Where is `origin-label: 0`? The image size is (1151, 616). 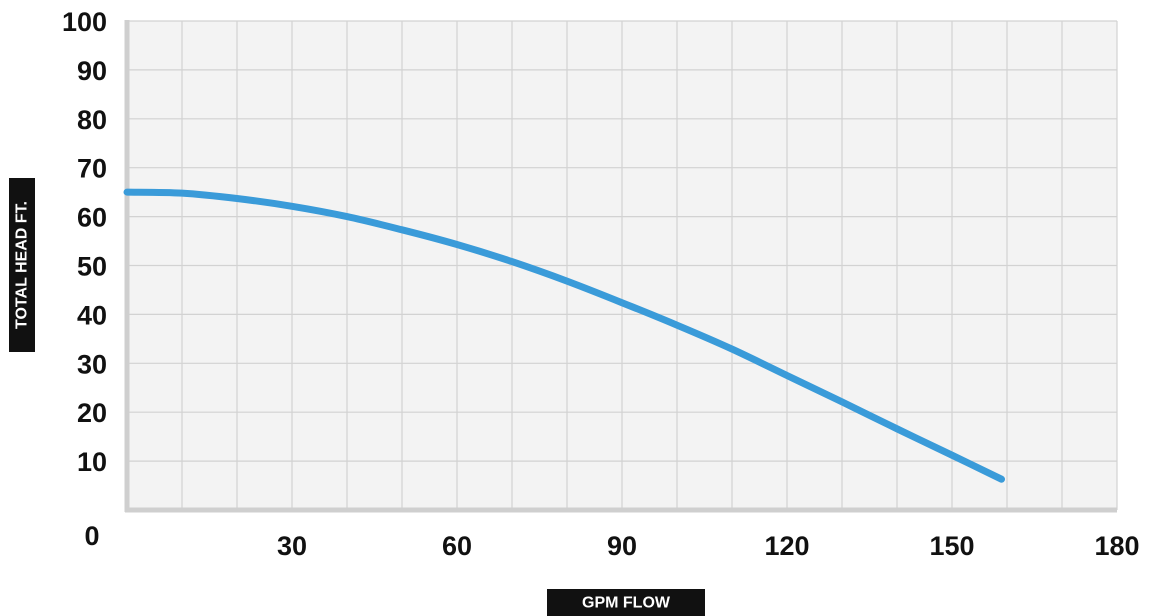 origin-label: 0 is located at coordinates (91, 536).